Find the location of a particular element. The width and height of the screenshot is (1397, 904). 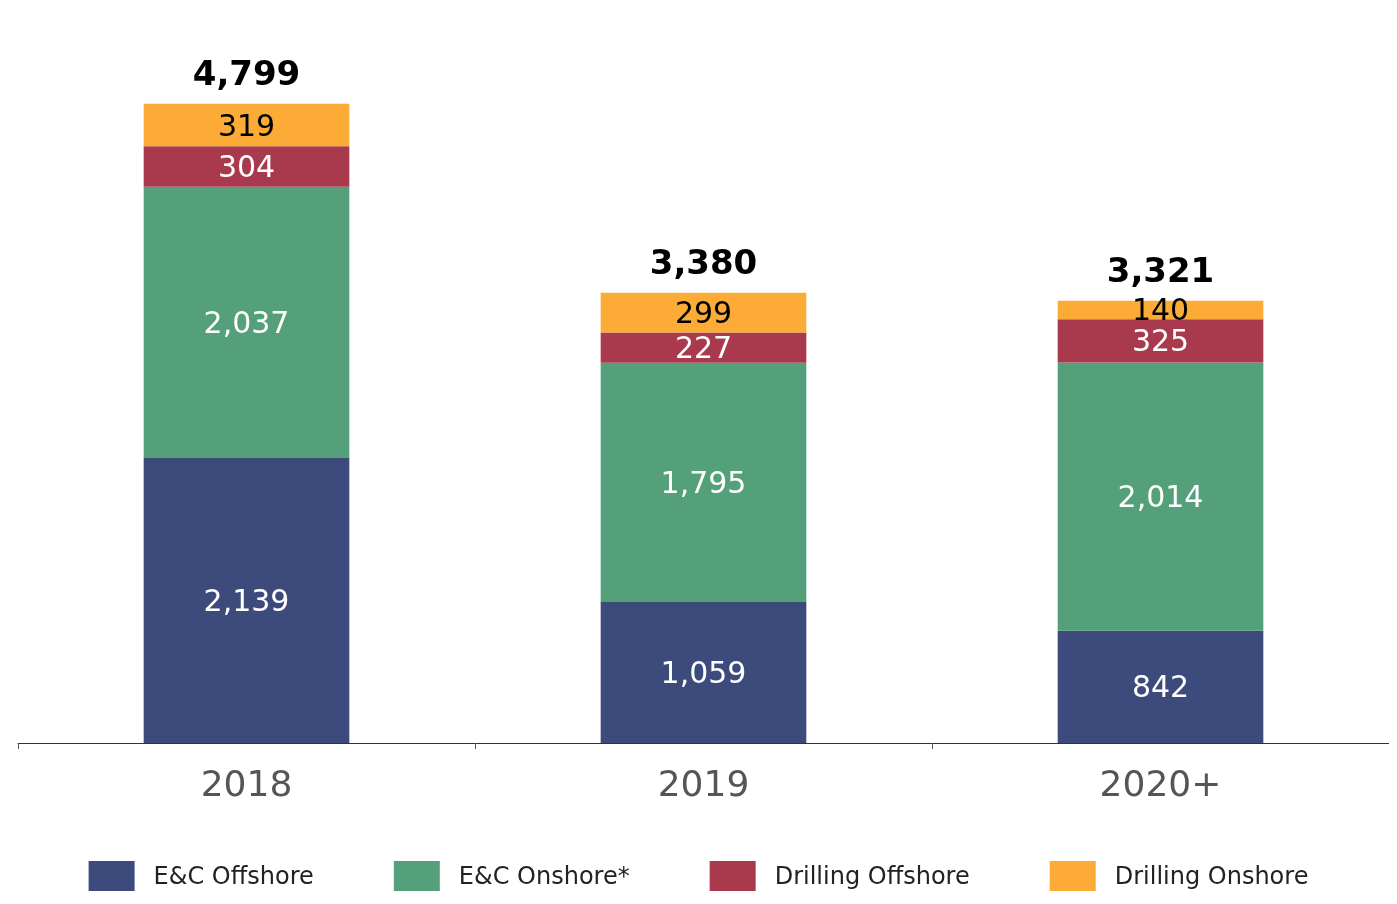

total-label: 3,380 is located at coordinates (703, 261).